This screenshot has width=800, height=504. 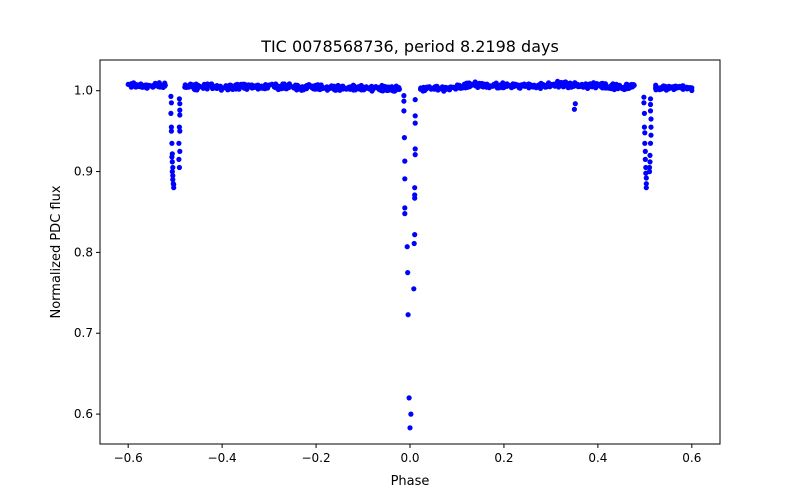 What do you see at coordinates (128, 458) in the screenshot?
I see `x-tick-label: −0.6` at bounding box center [128, 458].